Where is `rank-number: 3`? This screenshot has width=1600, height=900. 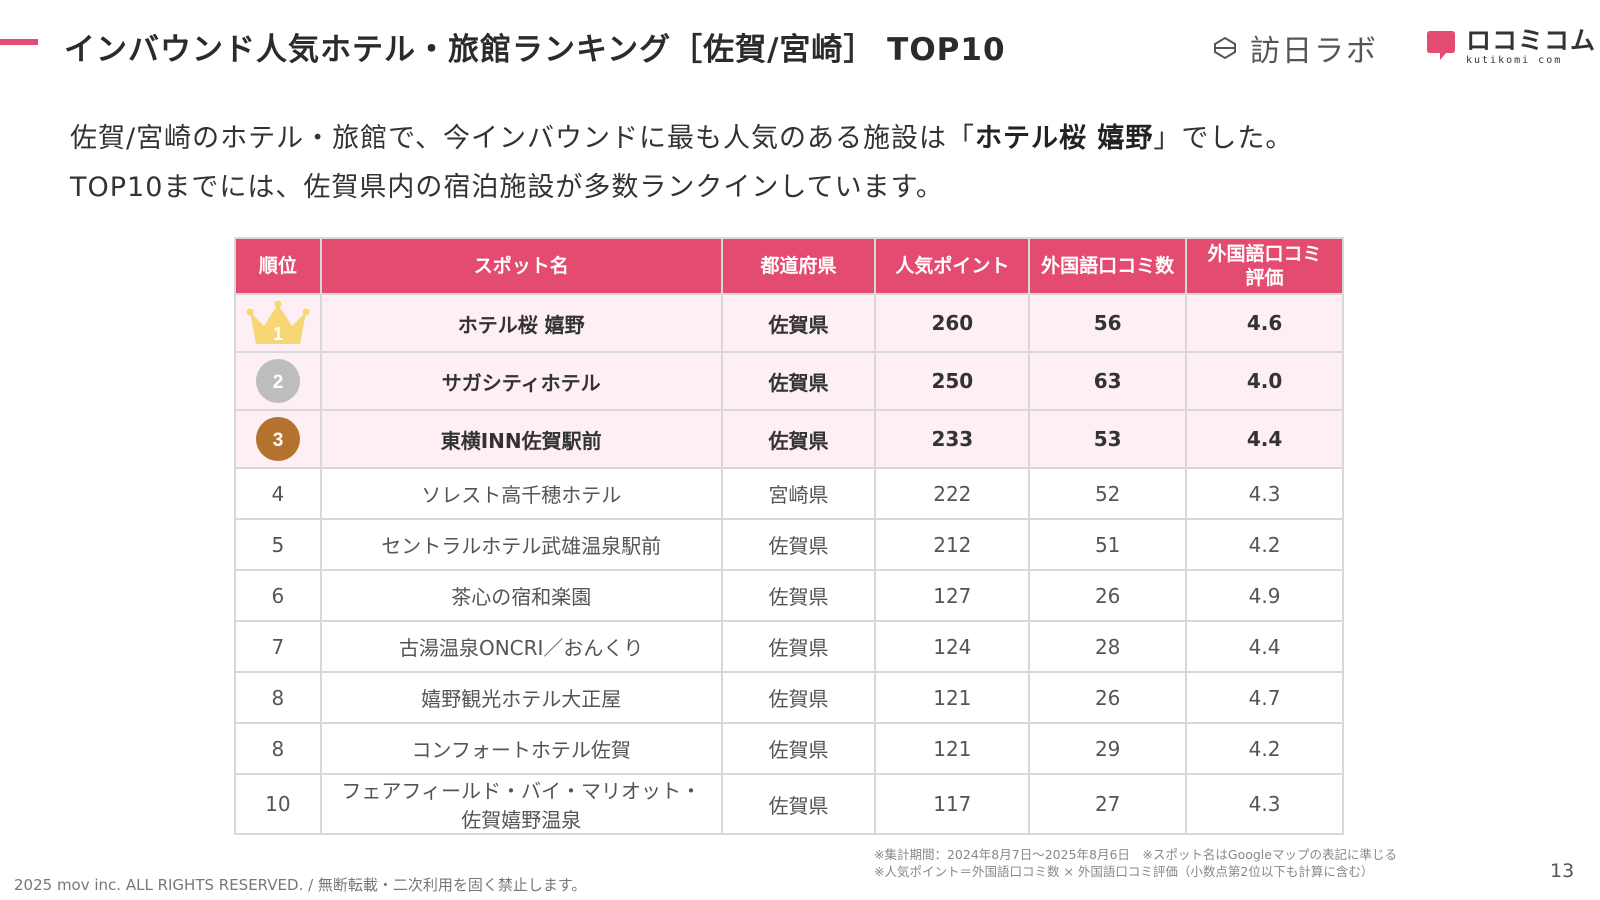
rank-number: 3 is located at coordinates (278, 440).